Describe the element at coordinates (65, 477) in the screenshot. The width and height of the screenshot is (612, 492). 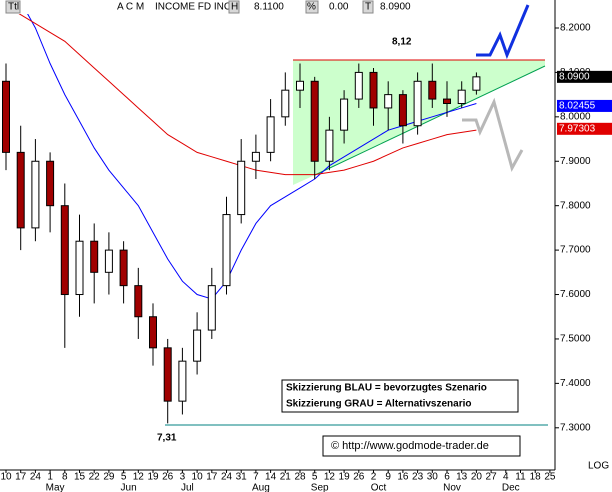
I see `x-tick-label: 8` at that location.